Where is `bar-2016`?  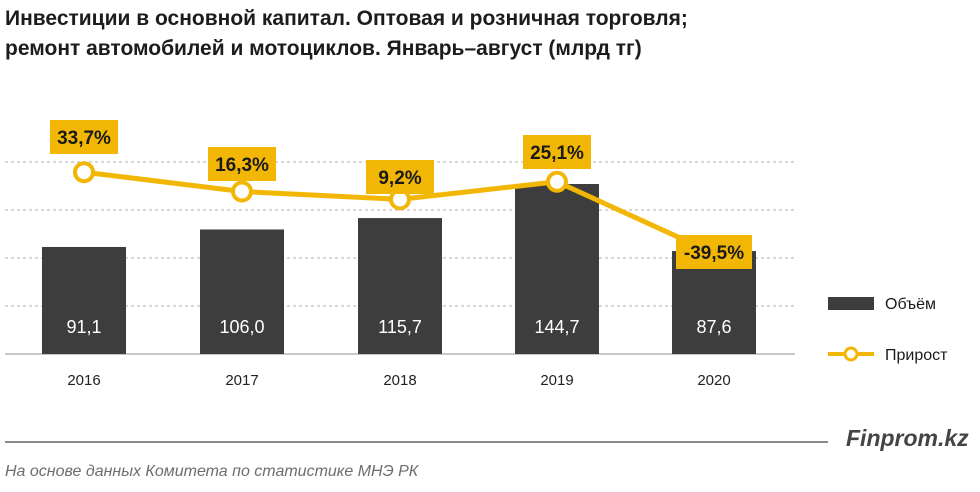 bar-2016 is located at coordinates (84, 300).